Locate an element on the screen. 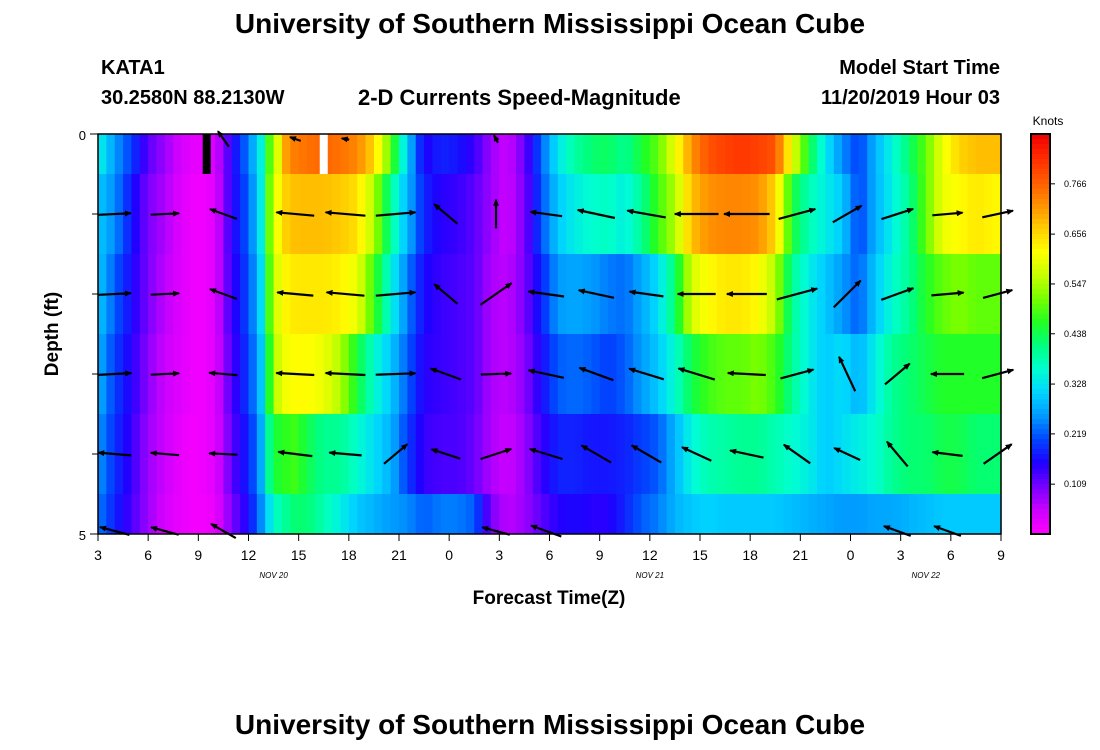  x-tick-label: 9 is located at coordinates (1001, 555).